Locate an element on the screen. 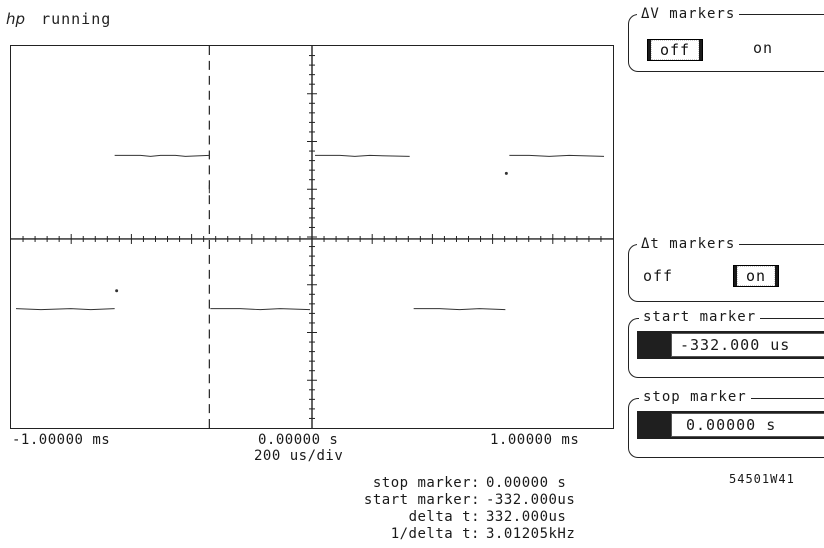 The width and height of the screenshot is (824, 548). status-line: hp running is located at coordinates (58, 19).